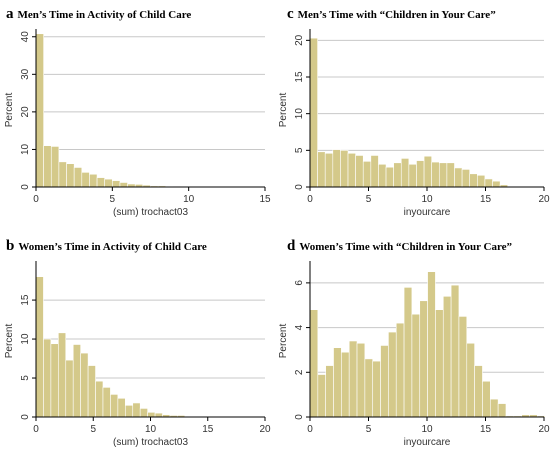  Describe the element at coordinates (291, 246) in the screenshot. I see `panel-letter: d` at that location.